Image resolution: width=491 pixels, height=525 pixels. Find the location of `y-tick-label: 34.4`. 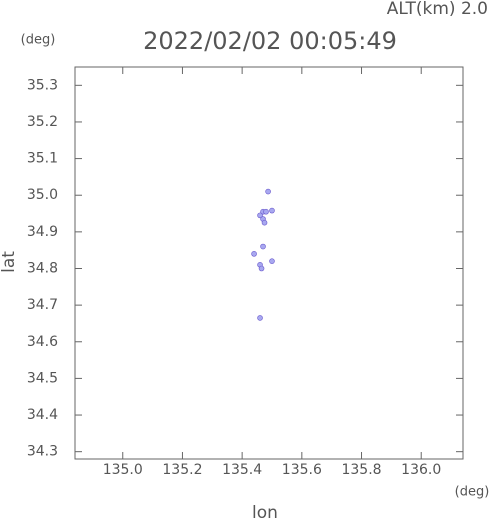

y-tick-label: 34.4 is located at coordinates (42, 415).